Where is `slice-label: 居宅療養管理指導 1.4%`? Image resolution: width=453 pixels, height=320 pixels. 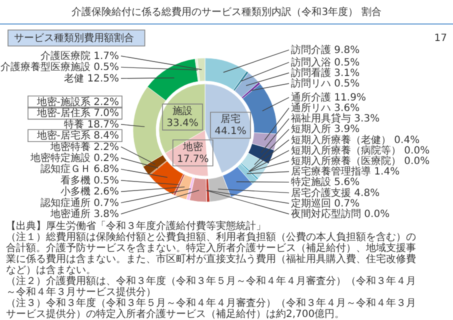
slice-label: 居宅療養管理指導 1.4% is located at coordinates (345, 172).